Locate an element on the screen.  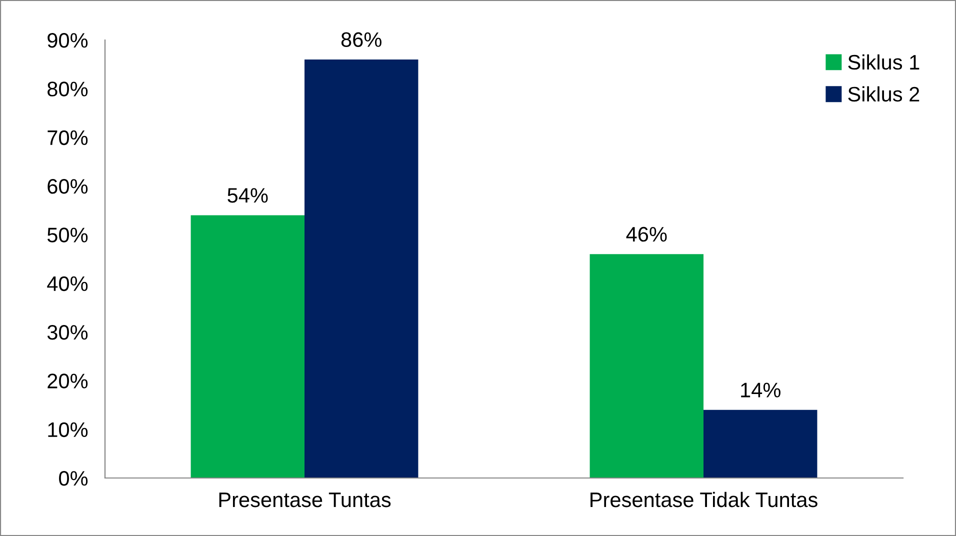
y-tick-label: 60% is located at coordinates (68, 186).